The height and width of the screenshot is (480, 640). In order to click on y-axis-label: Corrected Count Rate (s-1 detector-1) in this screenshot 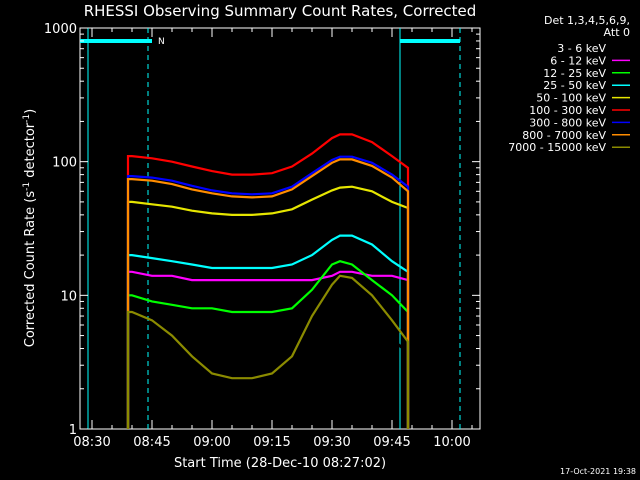, I will do `click(30, 228)`.